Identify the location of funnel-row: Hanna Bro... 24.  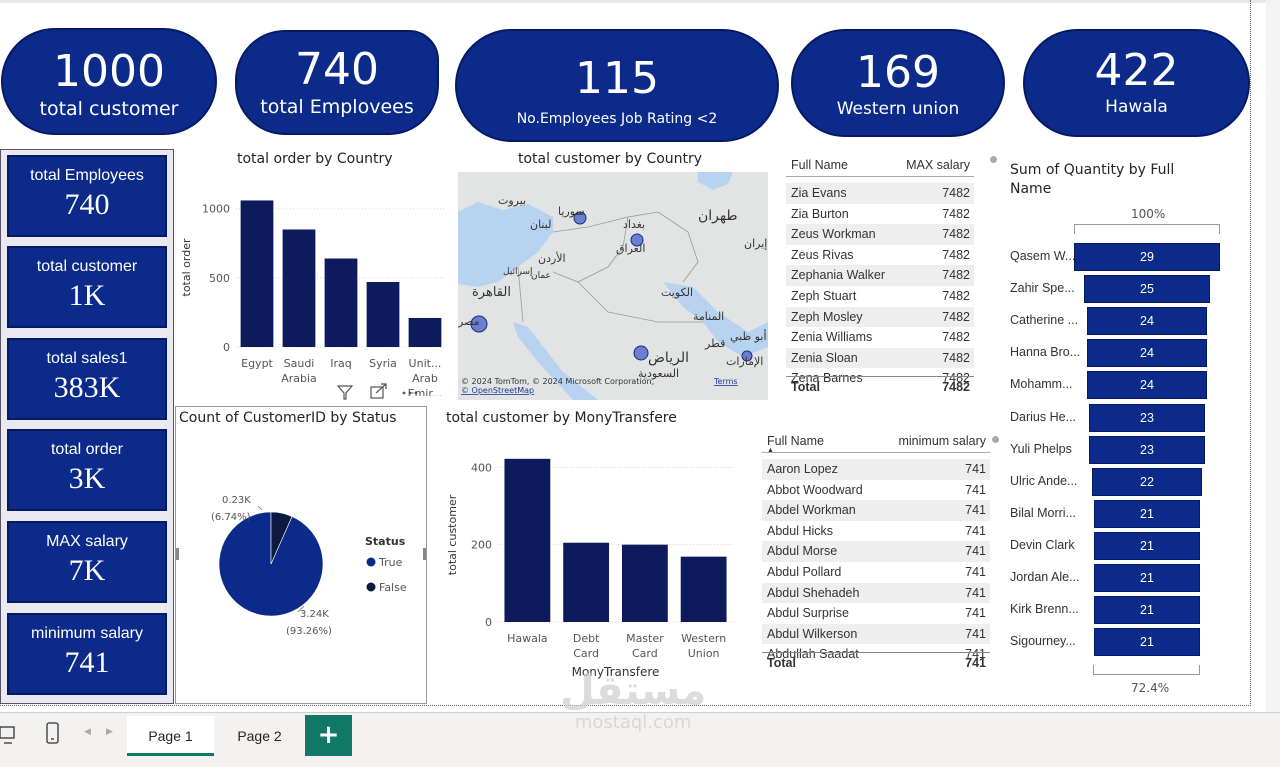
(1120, 353).